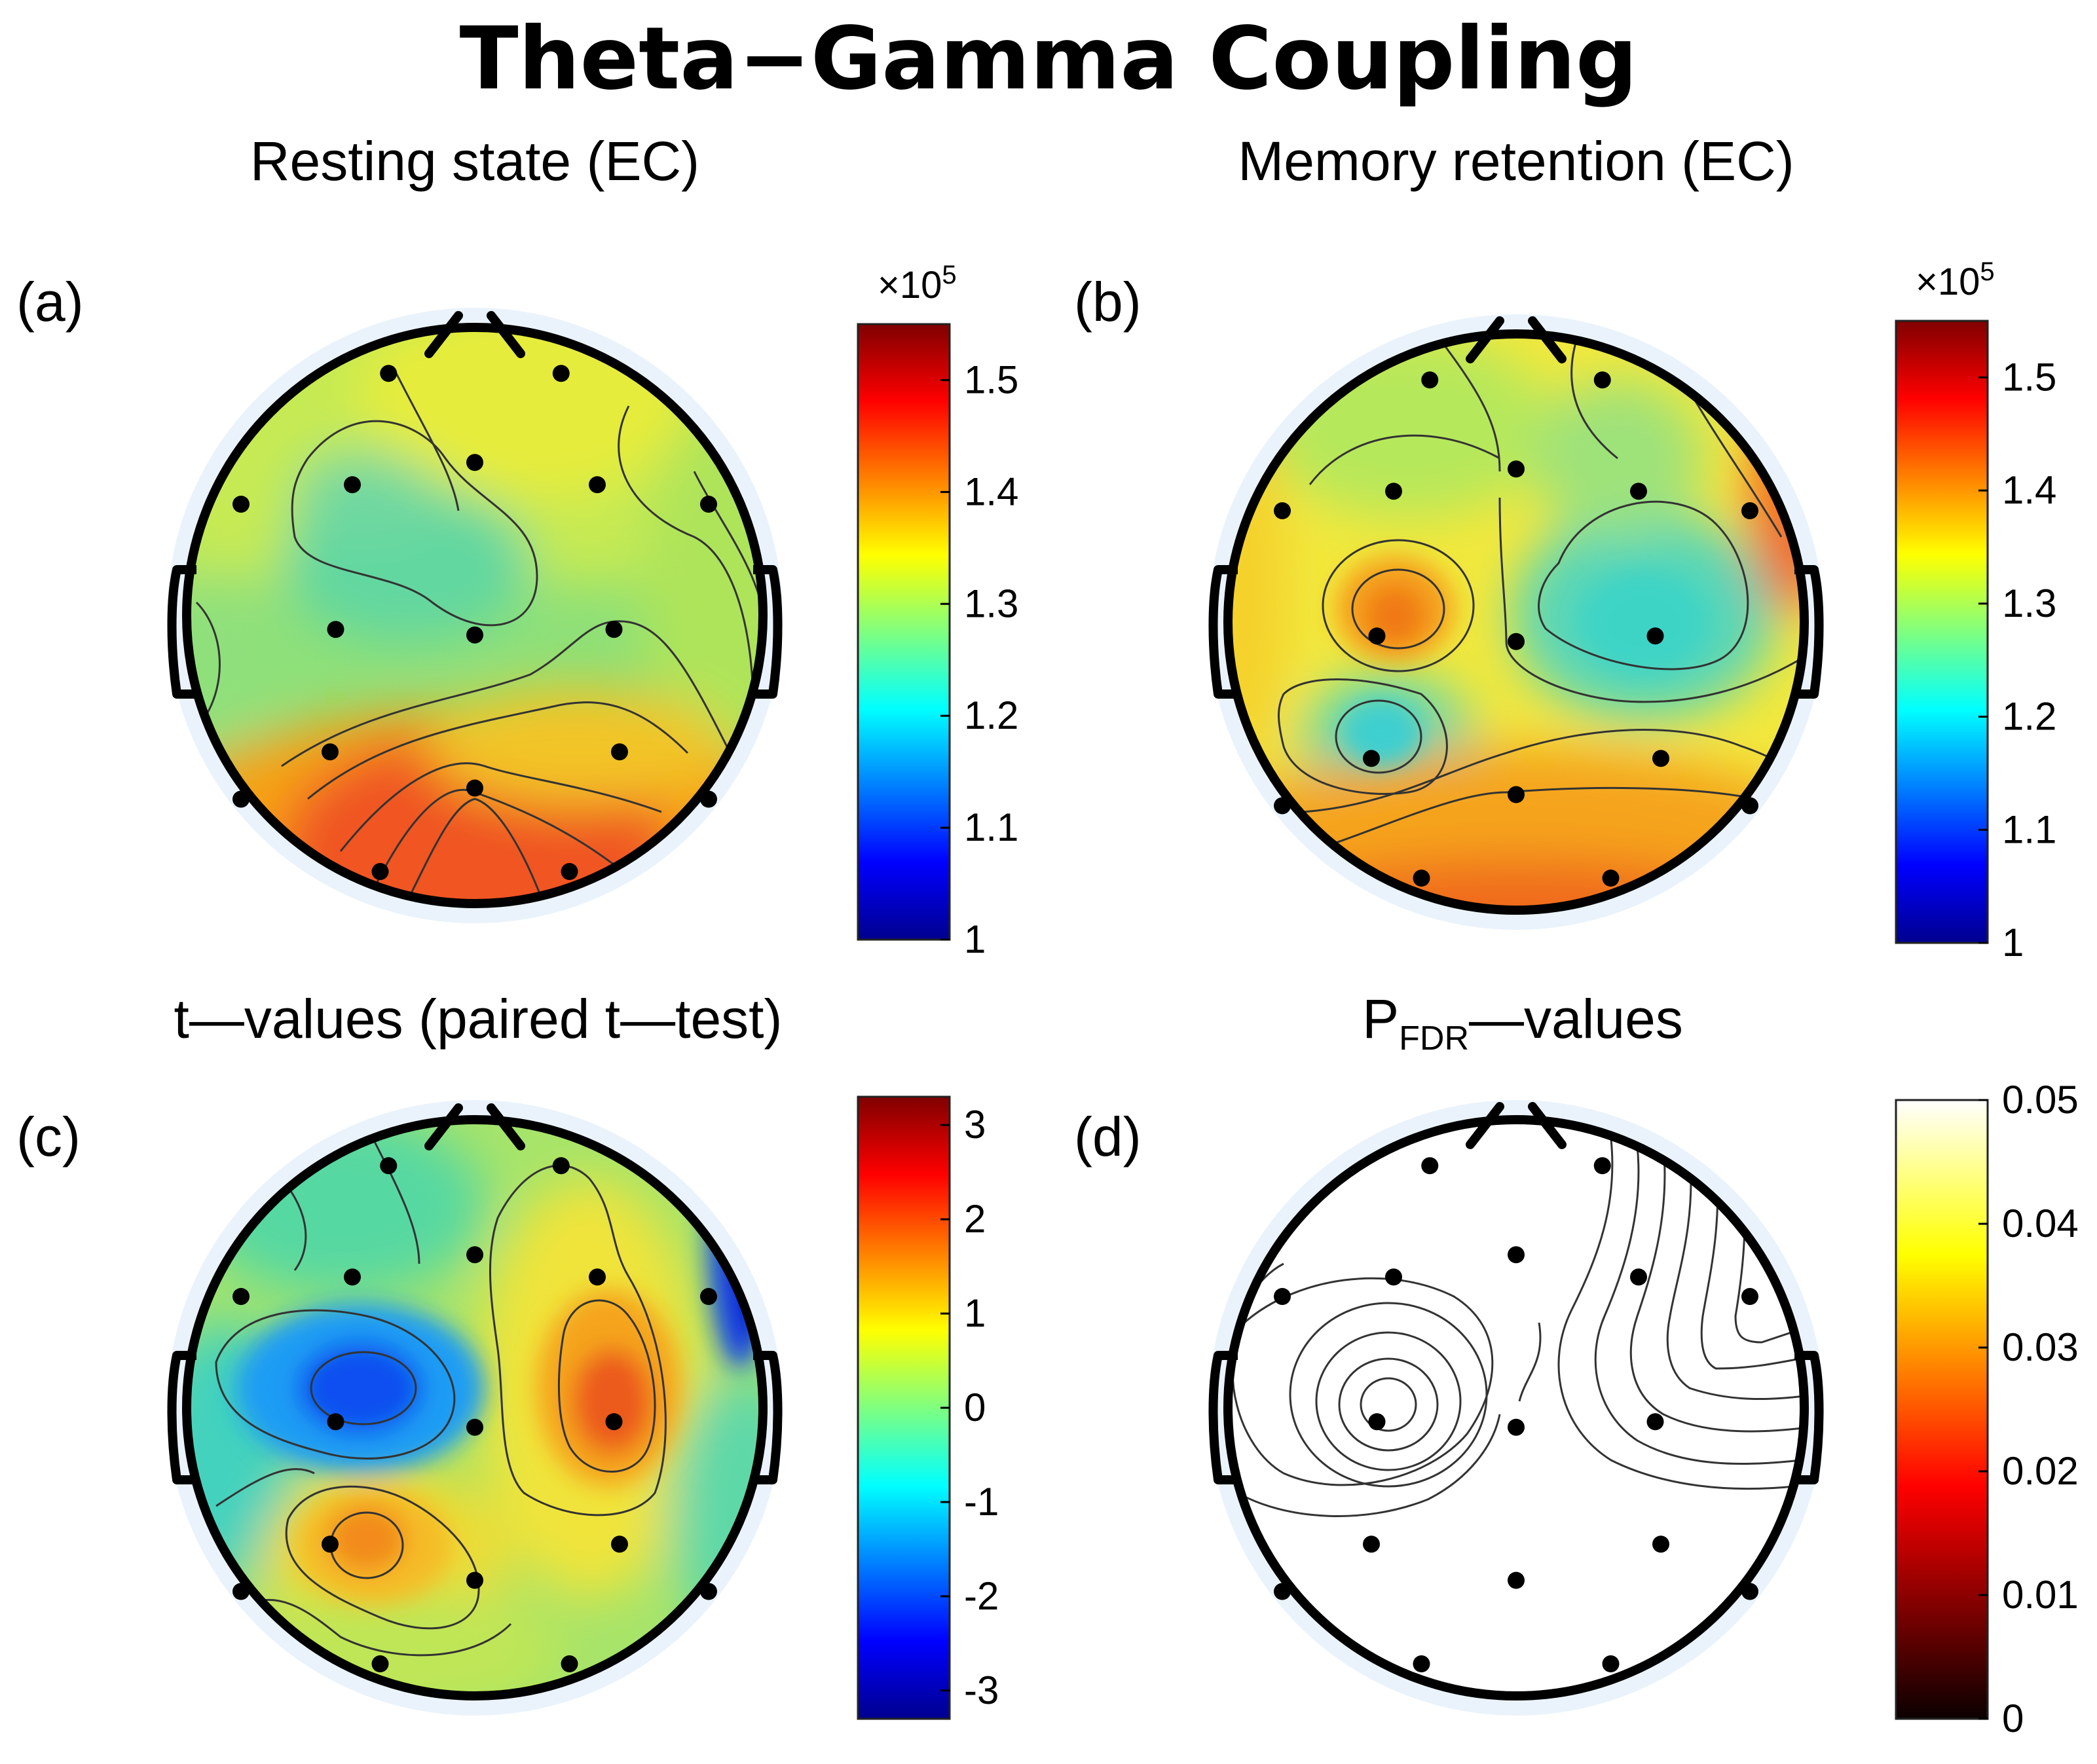 Image resolution: width=2097 pixels, height=1764 pixels. Describe the element at coordinates (50, 302) in the screenshot. I see `panel-a-label: (a)` at that location.